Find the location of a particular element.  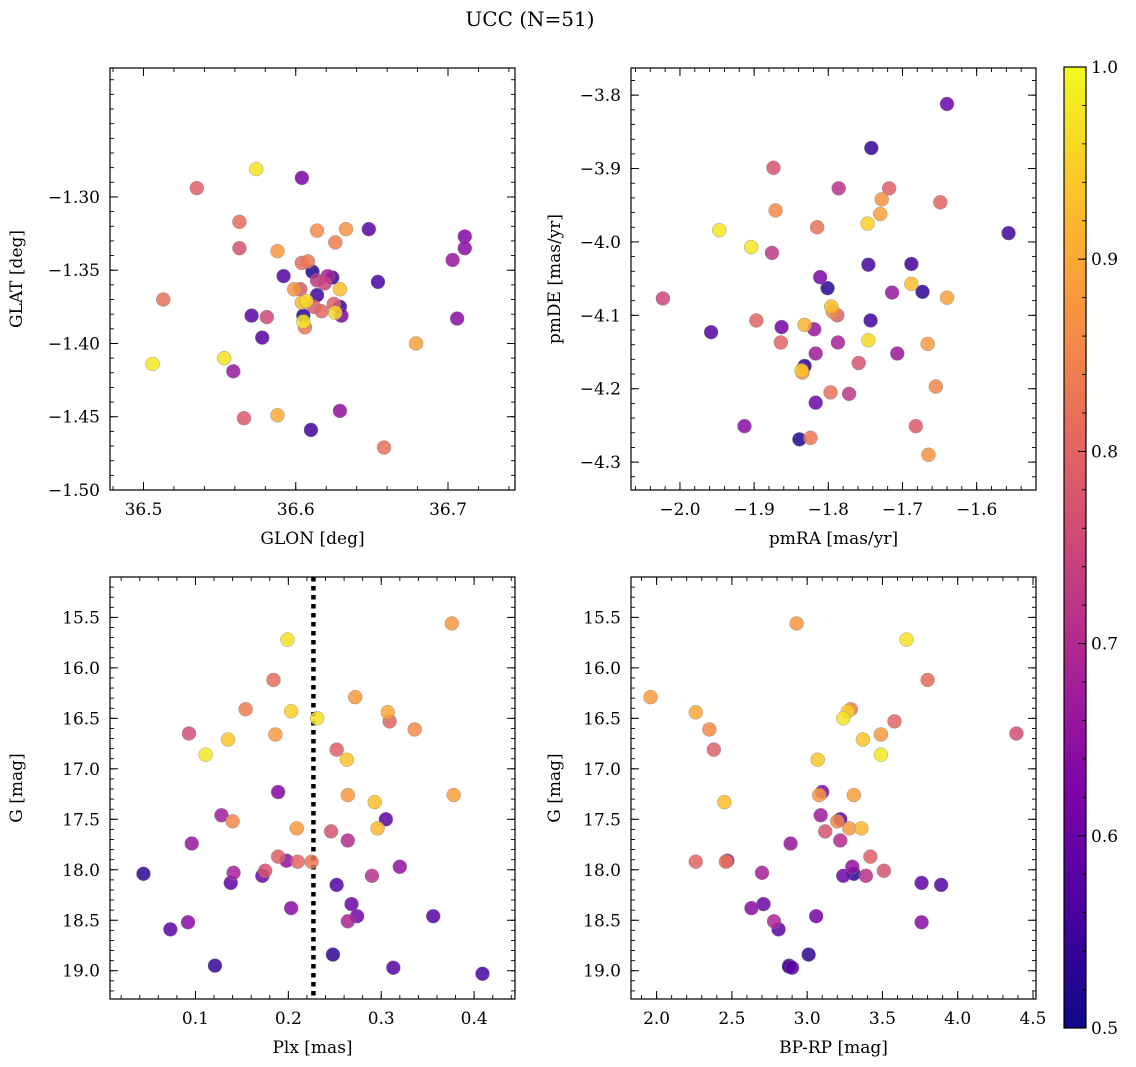

data-points is located at coordinates (313, 798).